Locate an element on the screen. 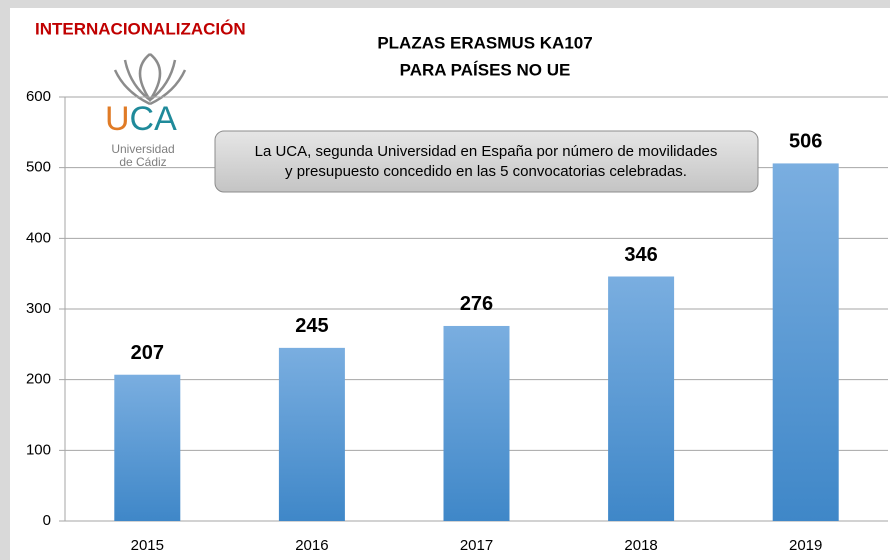 Image resolution: width=890 pixels, height=560 pixels. callout is located at coordinates (486, 161).